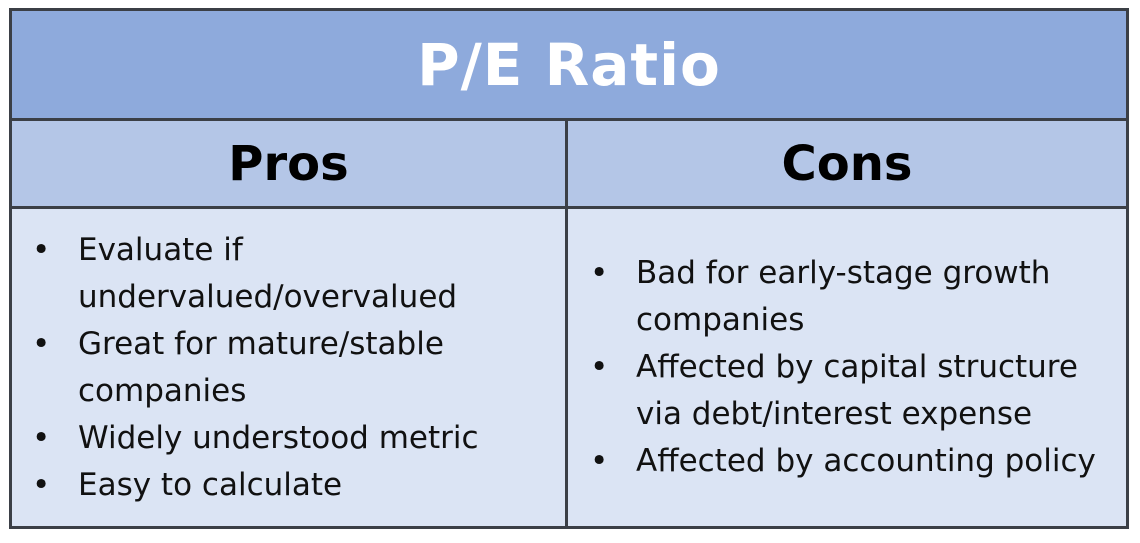 This screenshot has height=543, width=1140. I want to click on pros-item-text: Great for mature/stable companies, so click(261, 367).